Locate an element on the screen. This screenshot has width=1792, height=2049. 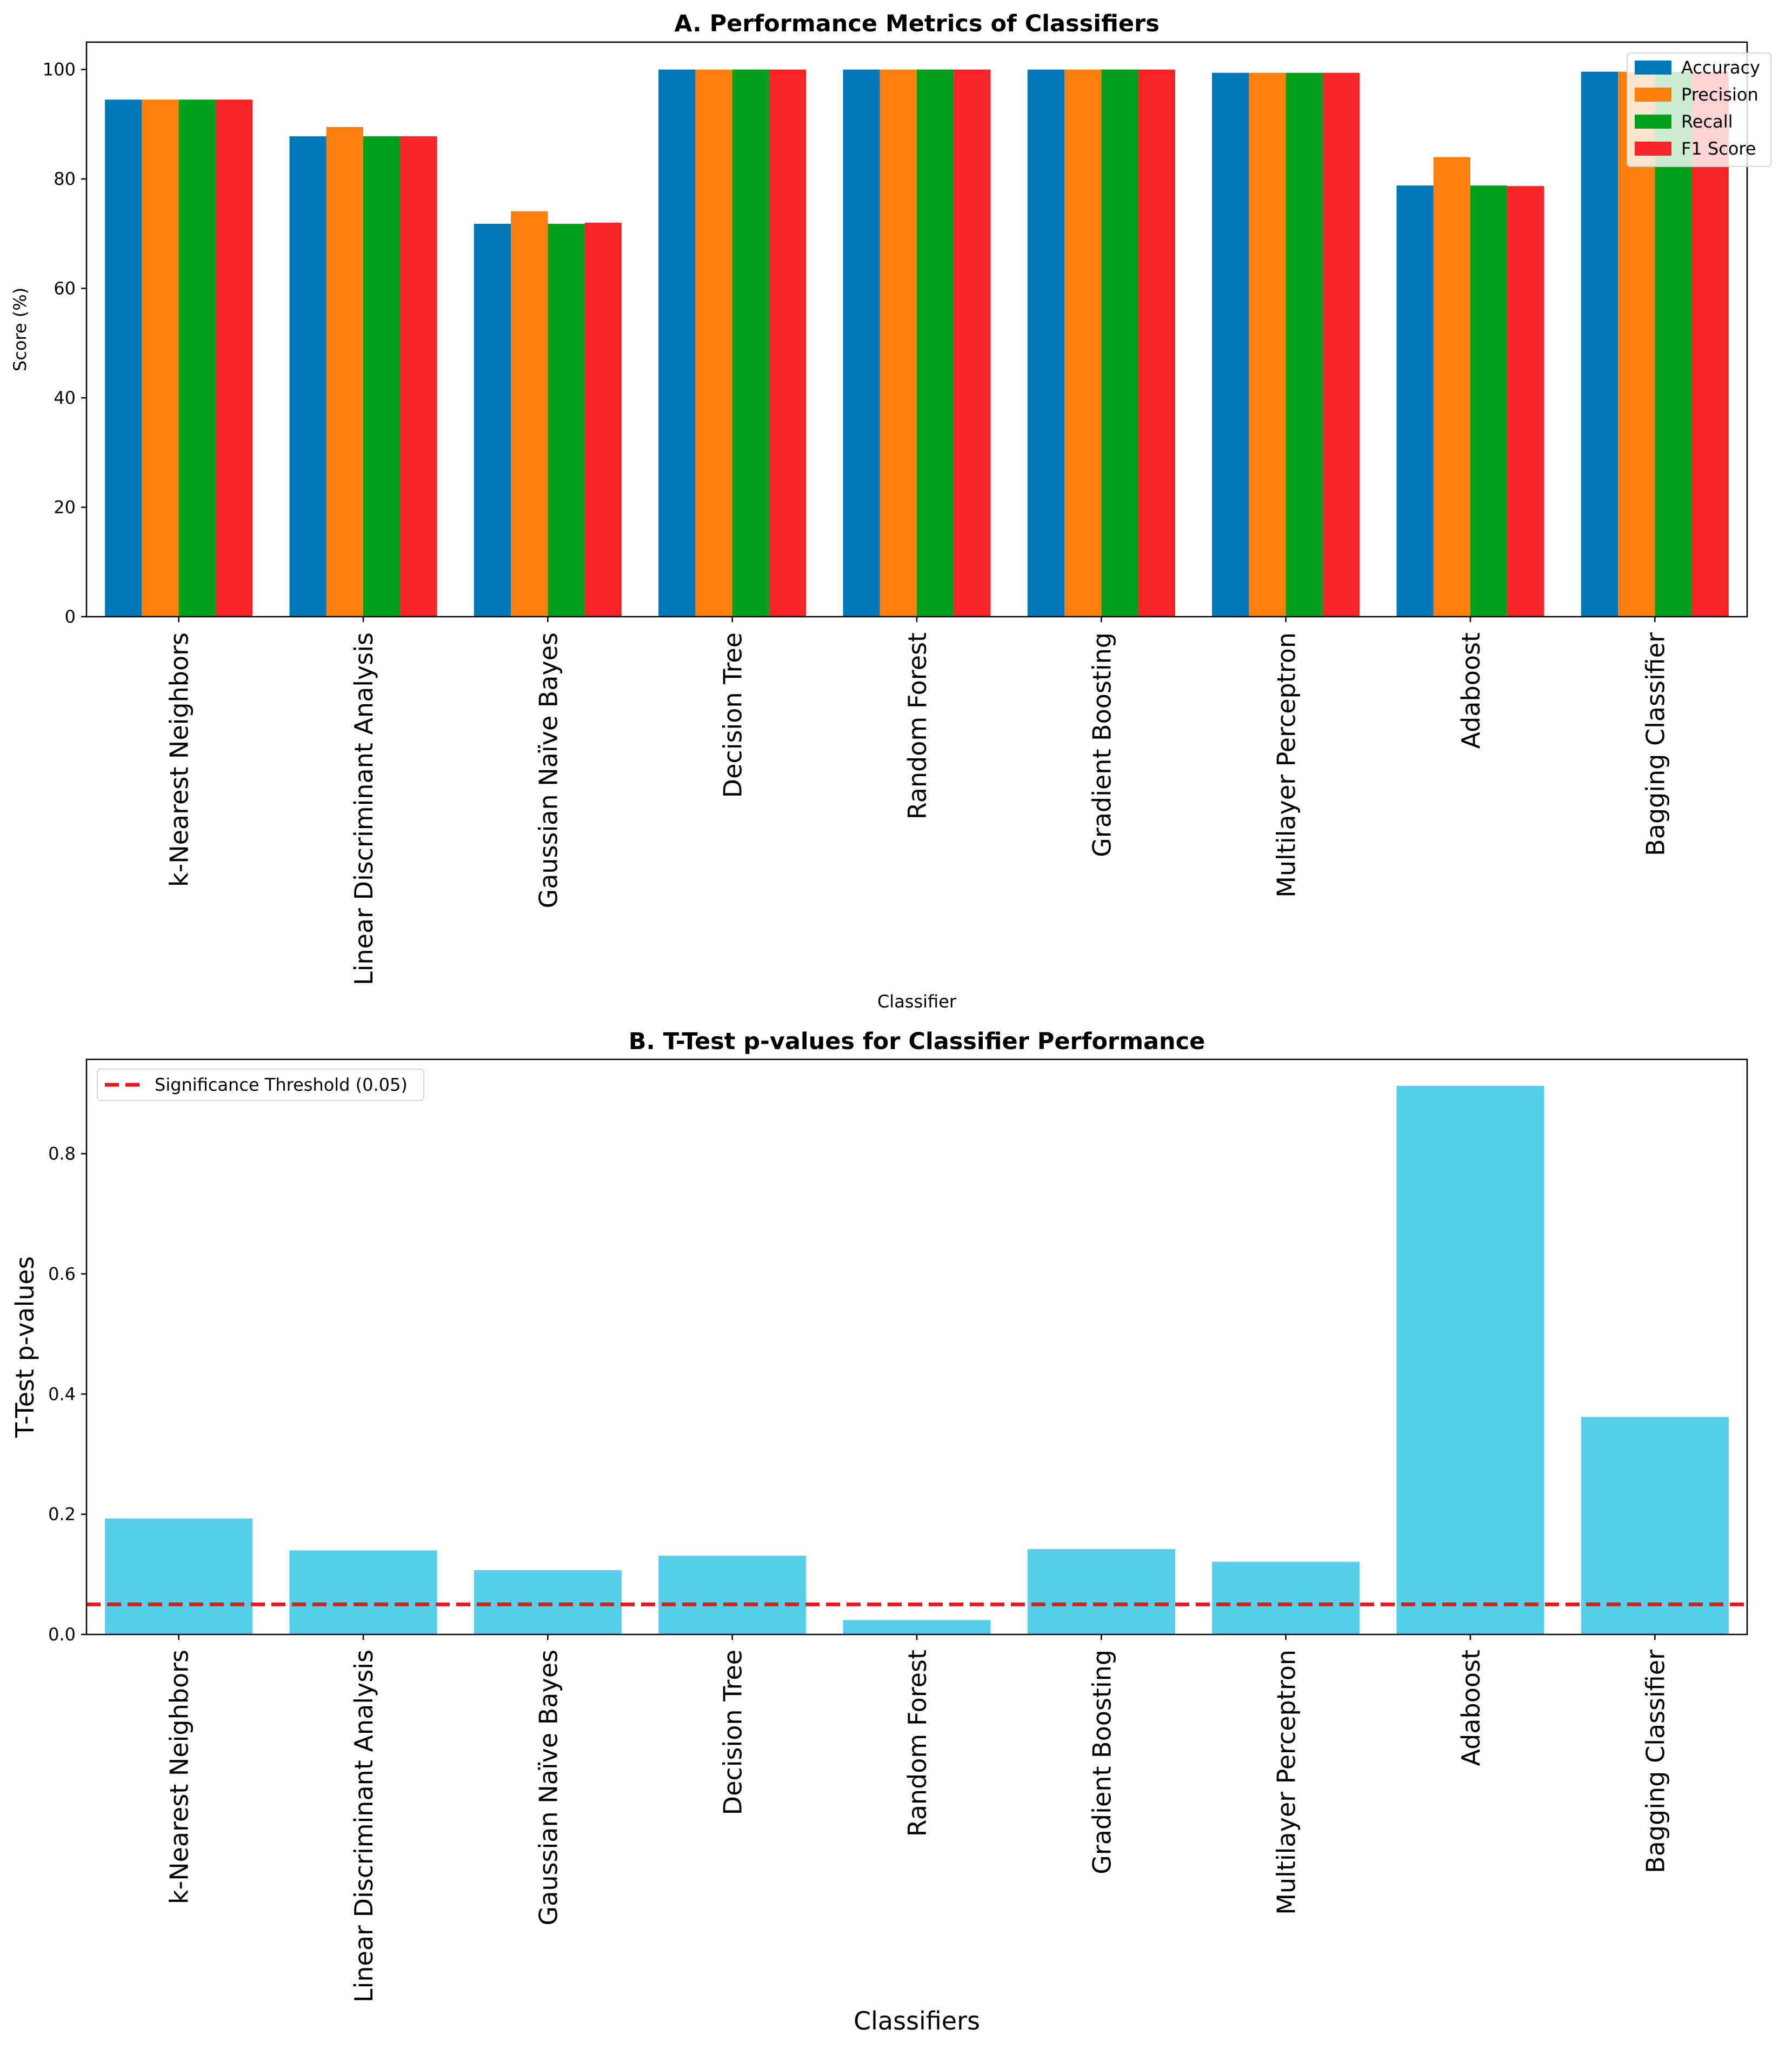
b-xtick-label-bagging-classifier: Bagging Classifier is located at coordinates (1655, 1761).